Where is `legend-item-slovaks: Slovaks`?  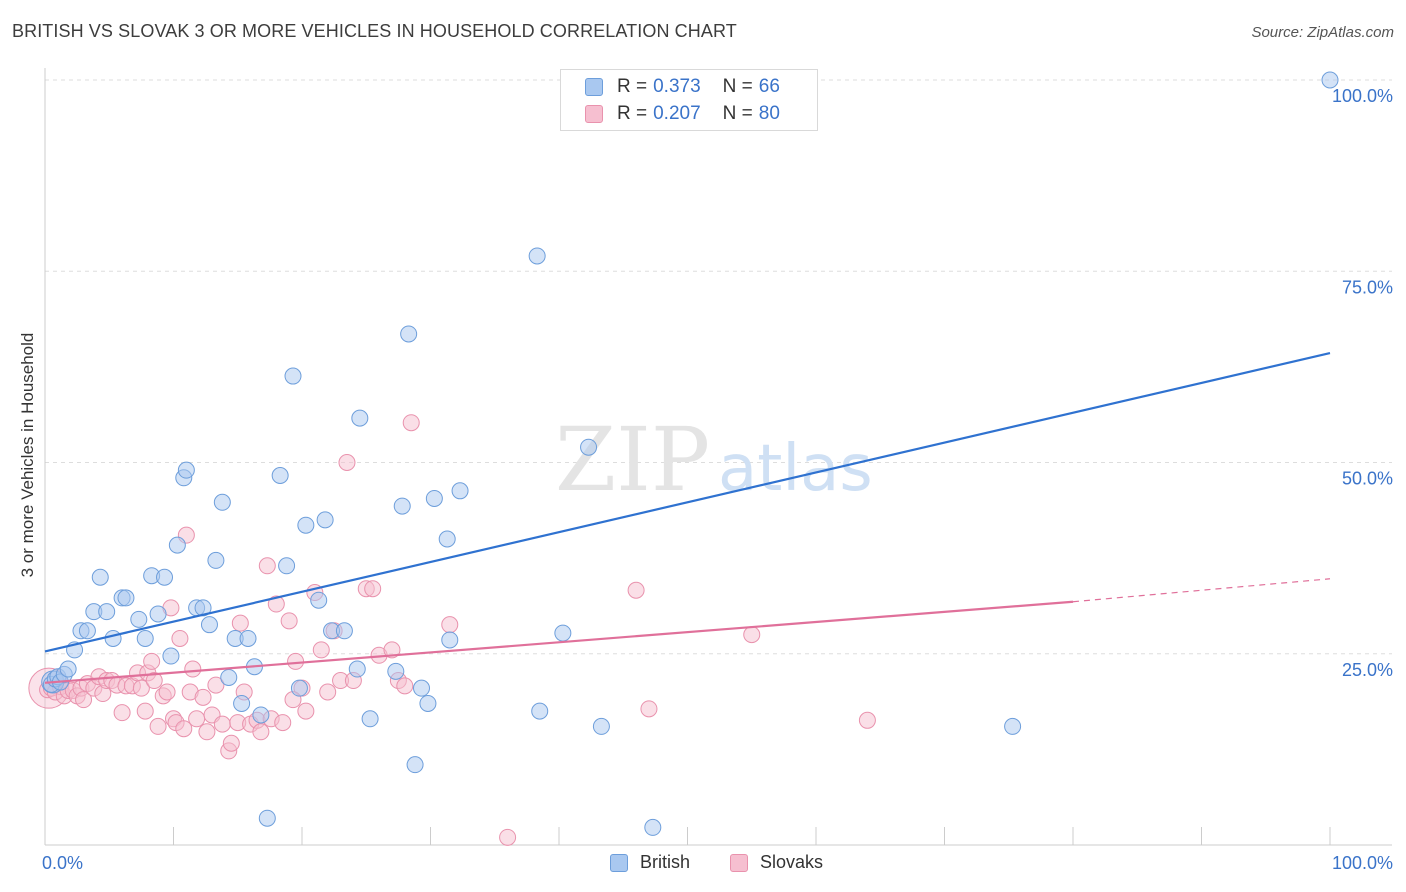
legend-item-slovaks: Slovaks is located at coordinates (776, 862).